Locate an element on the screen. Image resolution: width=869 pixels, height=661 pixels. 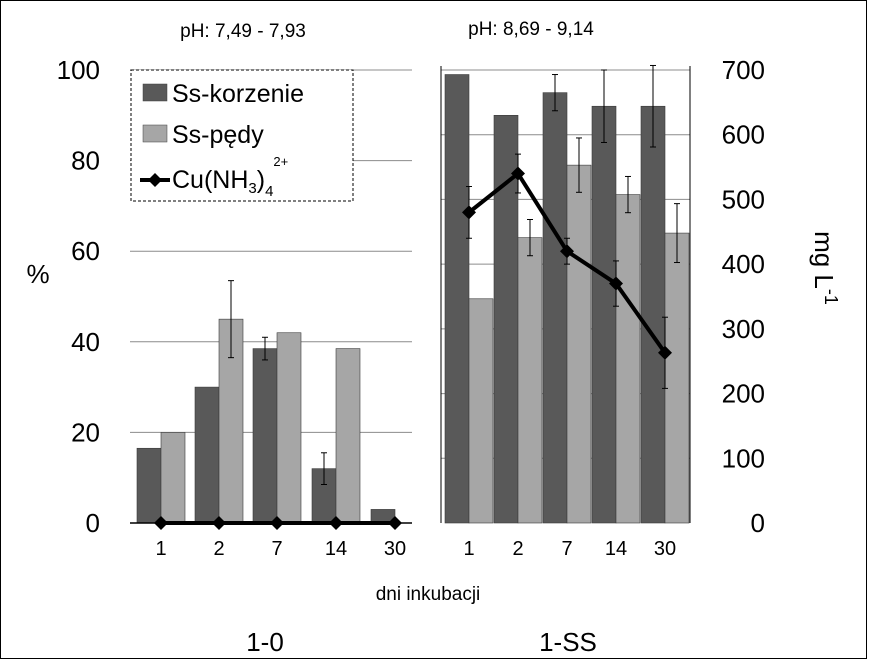
x-tick-label-right: 30 is located at coordinates (665, 549).